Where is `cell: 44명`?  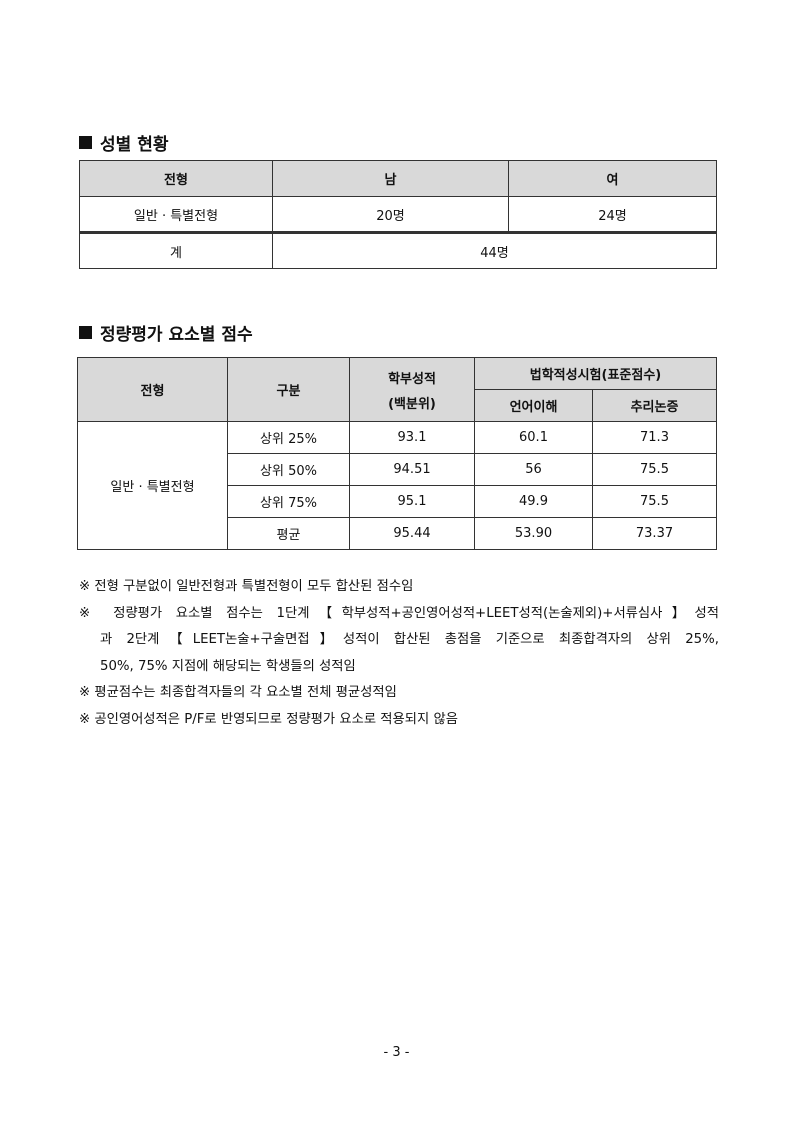
cell: 44명 is located at coordinates (494, 250).